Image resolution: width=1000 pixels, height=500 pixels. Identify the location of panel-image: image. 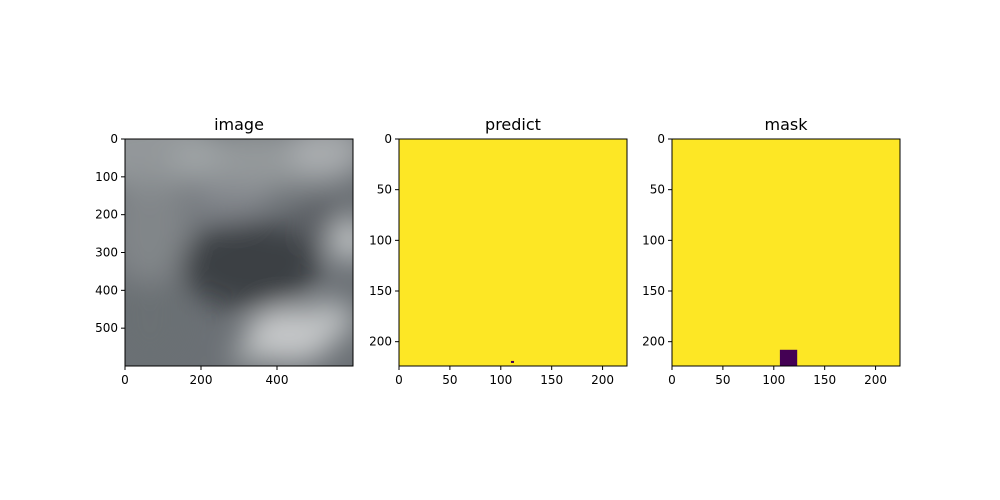
(239, 241).